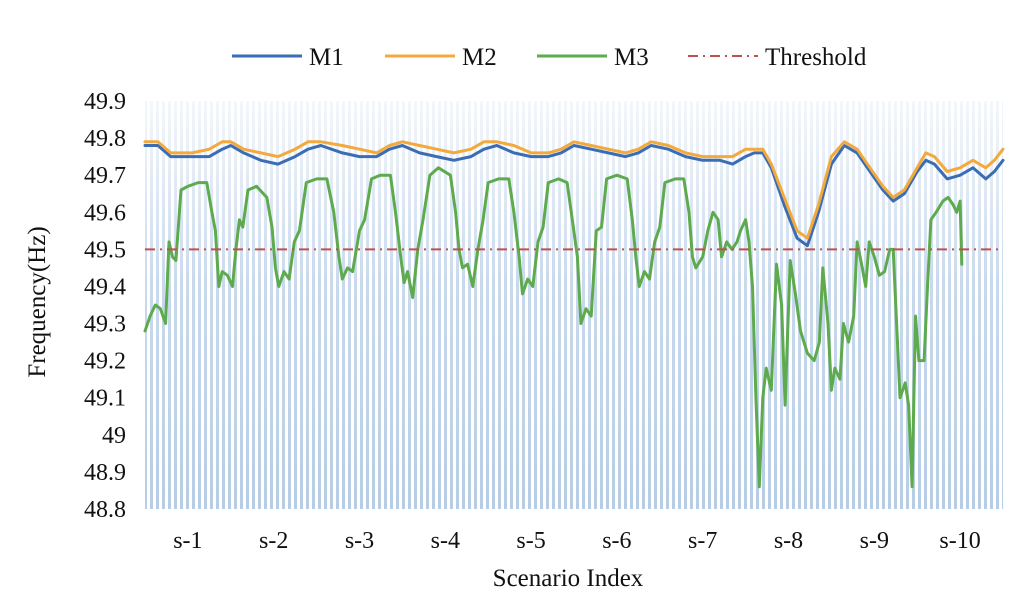  I want to click on legend: M1 M2 M3 Threshold, so click(549, 57).